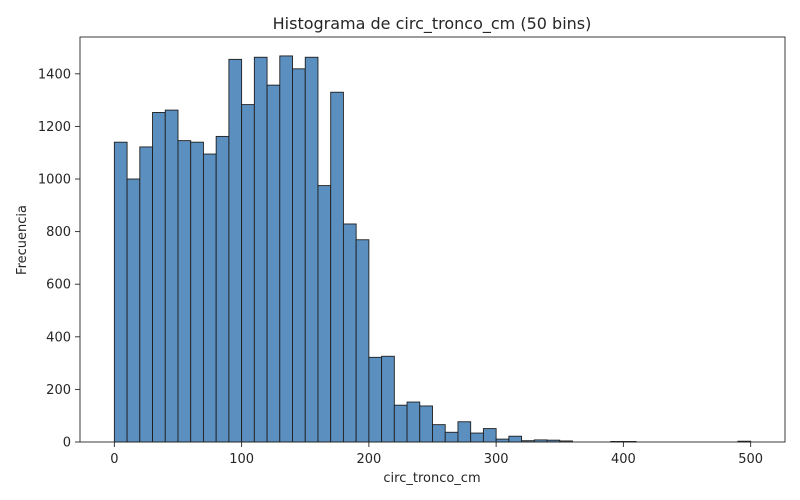 The image size is (800, 500). Describe the element at coordinates (54, 127) in the screenshot. I see `y-tick-label: 1200` at that location.